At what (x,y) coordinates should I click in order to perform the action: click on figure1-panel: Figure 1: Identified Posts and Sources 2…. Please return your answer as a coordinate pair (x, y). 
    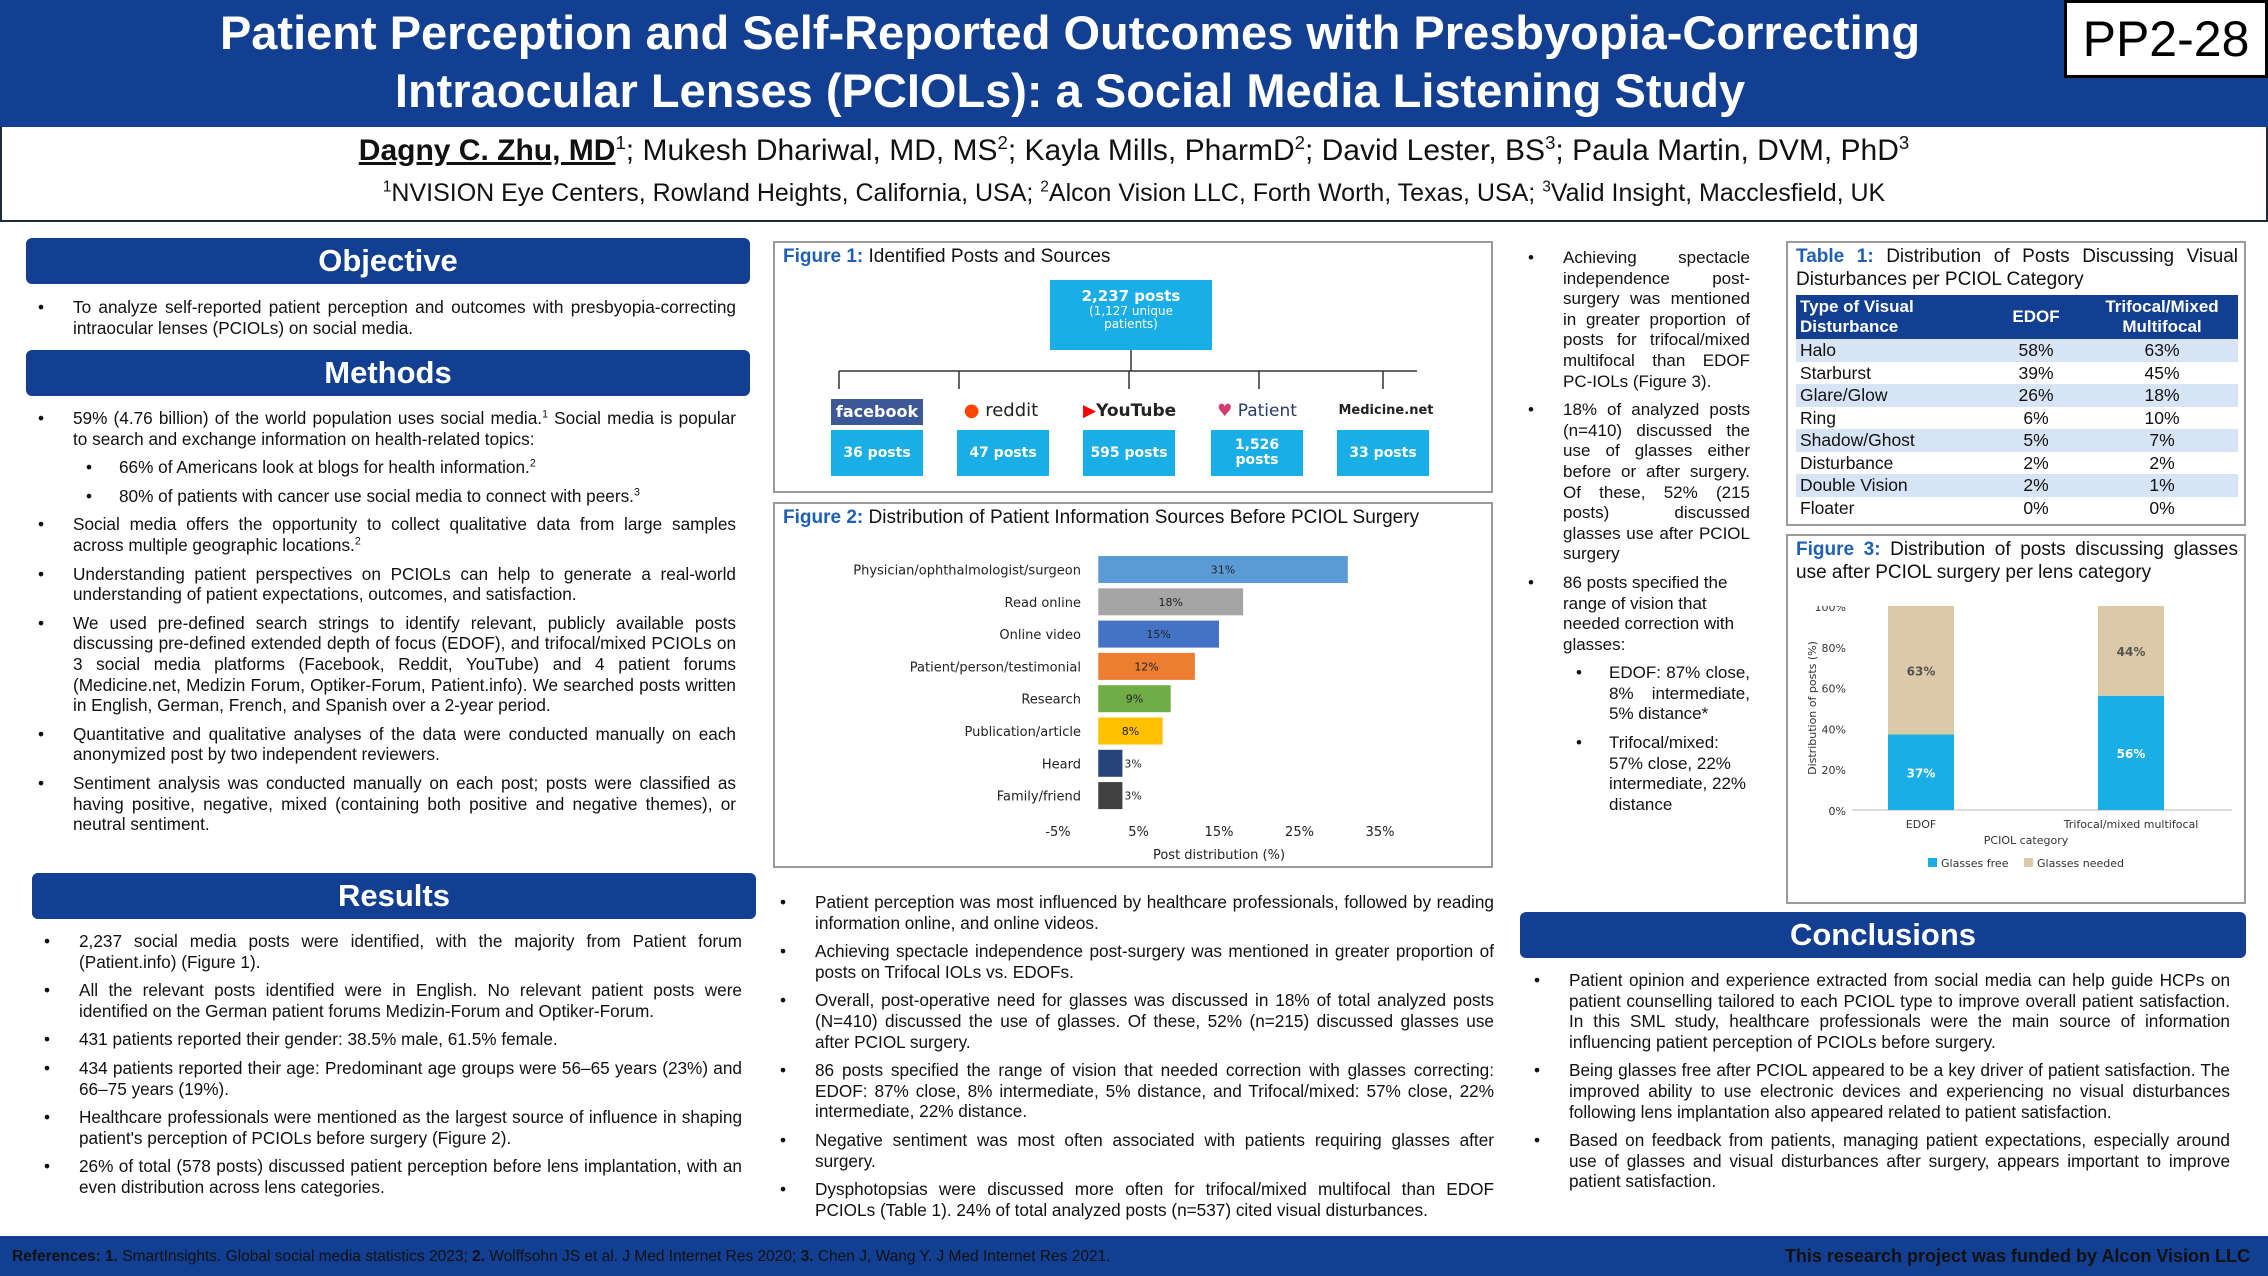
    Looking at the image, I should click on (1133, 367).